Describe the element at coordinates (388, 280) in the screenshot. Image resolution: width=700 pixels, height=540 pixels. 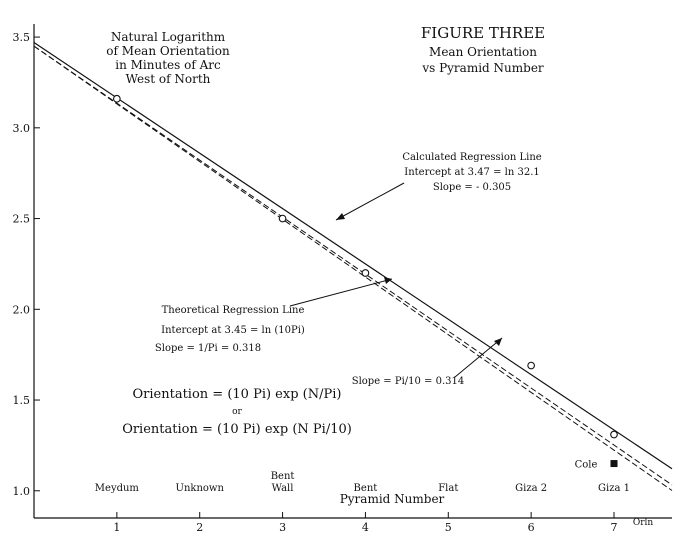
I see `theoretical-annotation-arrowhead` at that location.